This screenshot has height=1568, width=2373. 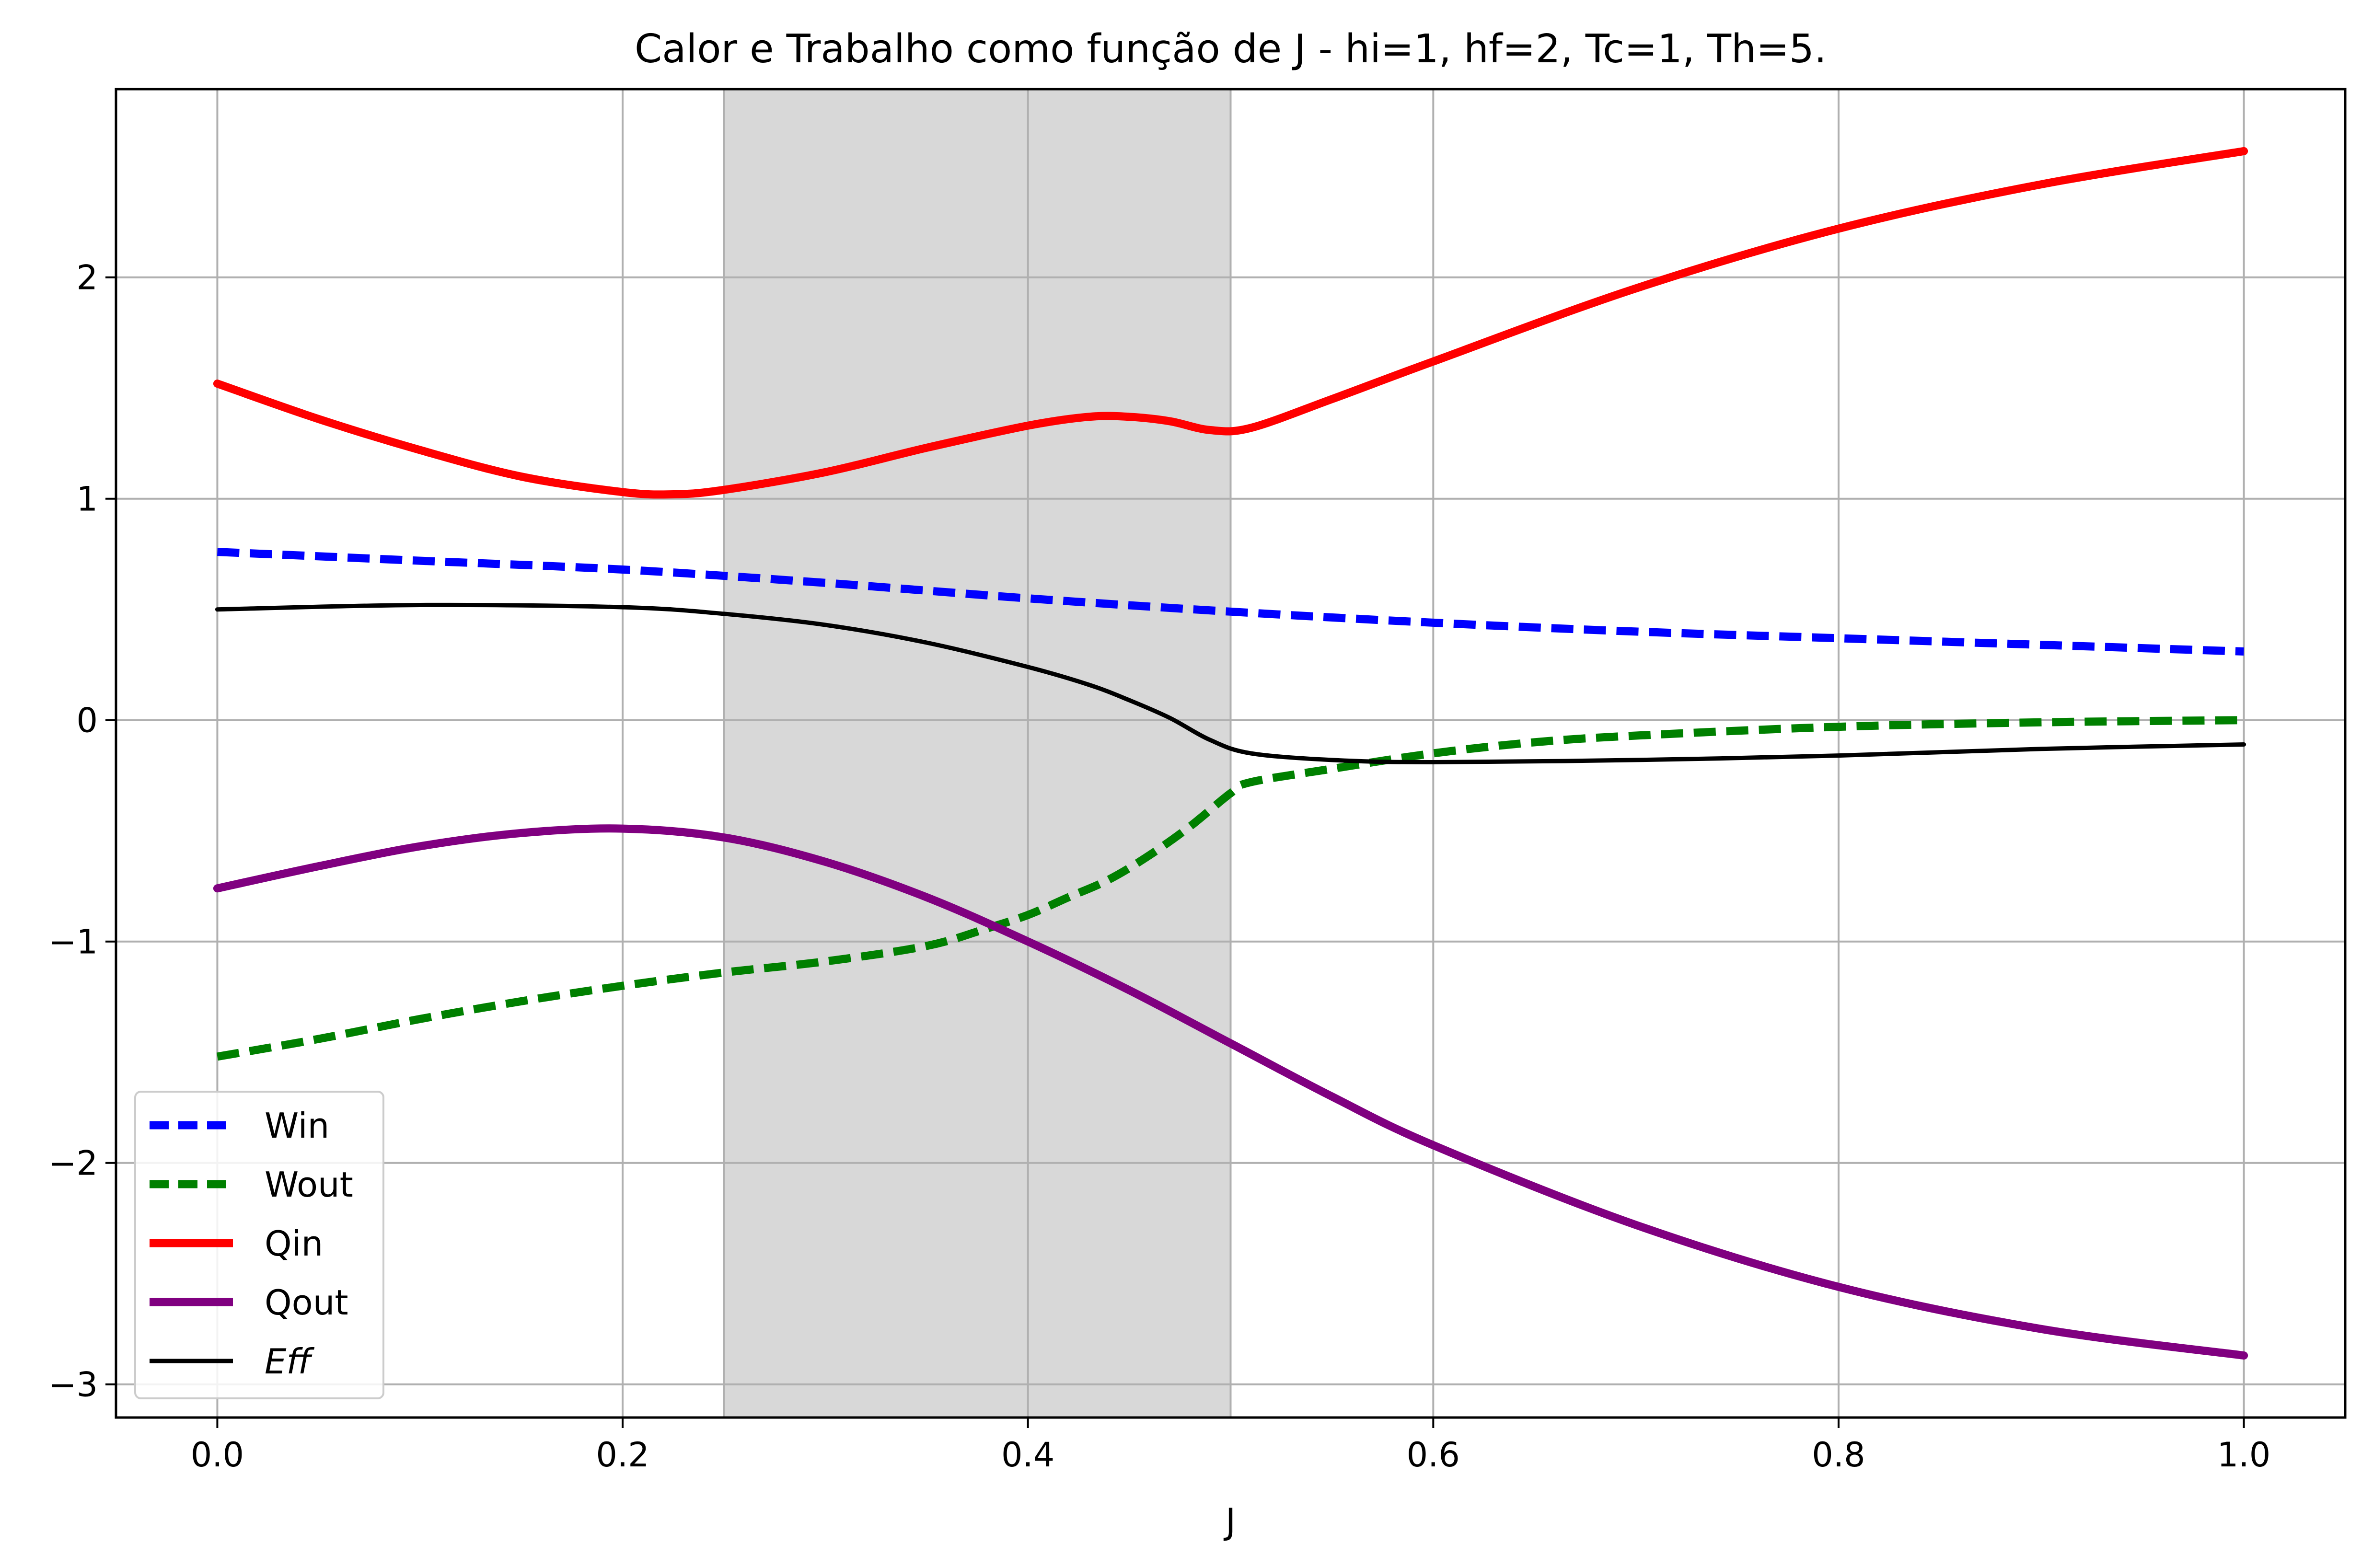 What do you see at coordinates (73, 942) in the screenshot?
I see `y-tick-label: −1` at bounding box center [73, 942].